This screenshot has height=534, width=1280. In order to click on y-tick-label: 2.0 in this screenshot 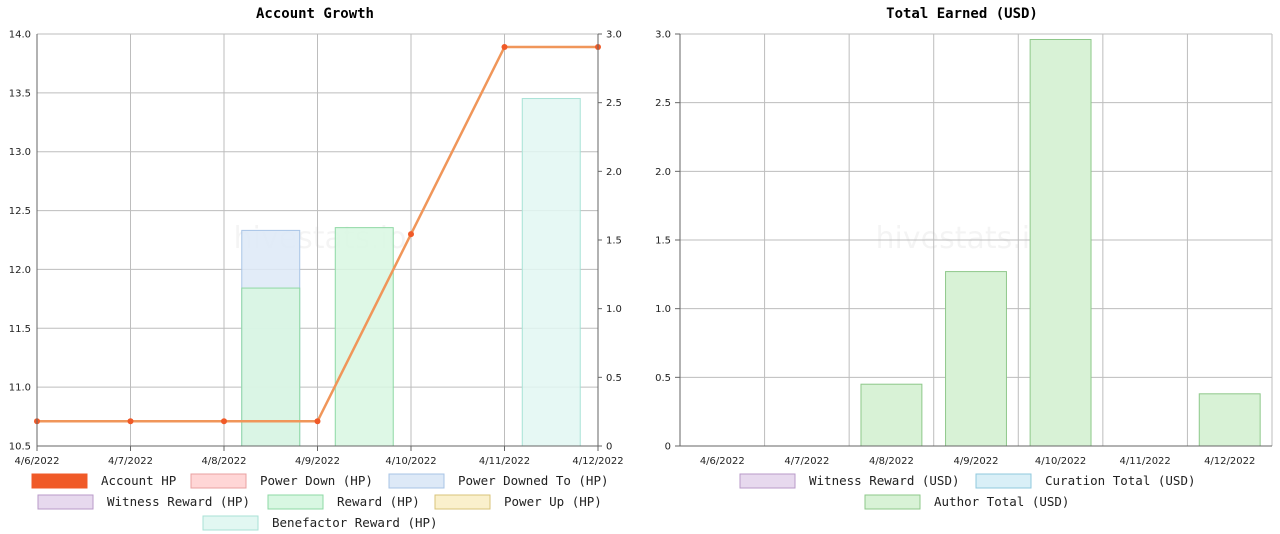, I will do `click(663, 172)`.